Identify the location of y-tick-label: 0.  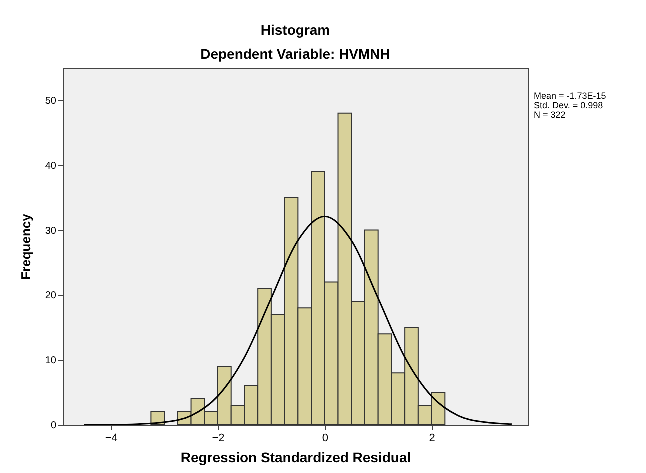
(53, 426).